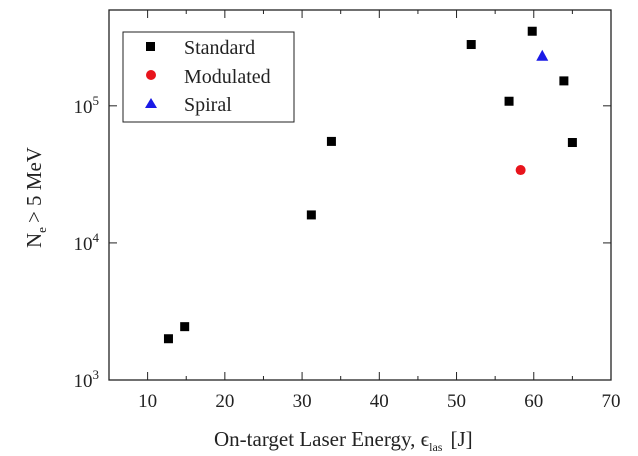 The height and width of the screenshot is (456, 638). I want to click on y-tick-label: 10⁴, so click(87, 242).